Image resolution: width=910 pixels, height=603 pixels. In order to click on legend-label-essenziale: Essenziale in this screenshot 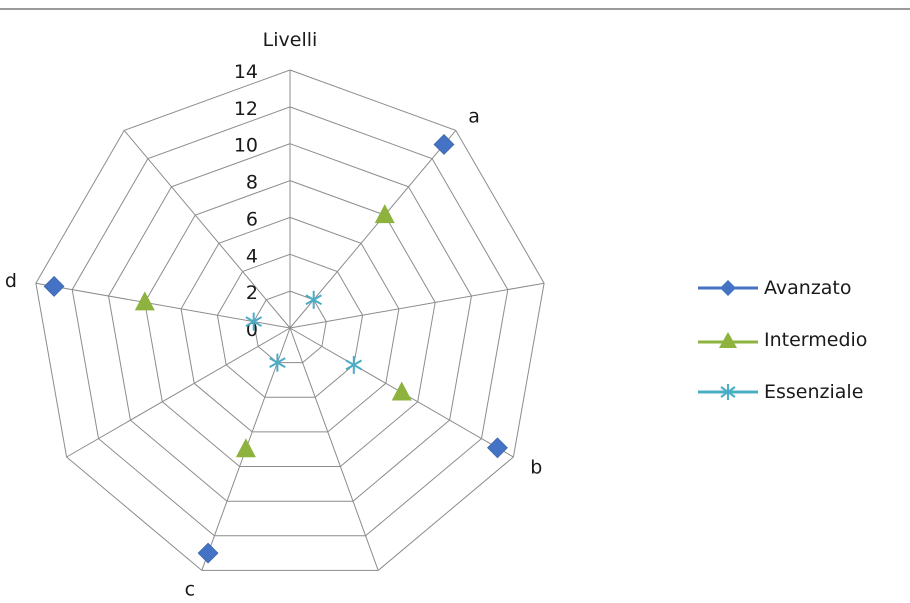, I will do `click(814, 392)`.